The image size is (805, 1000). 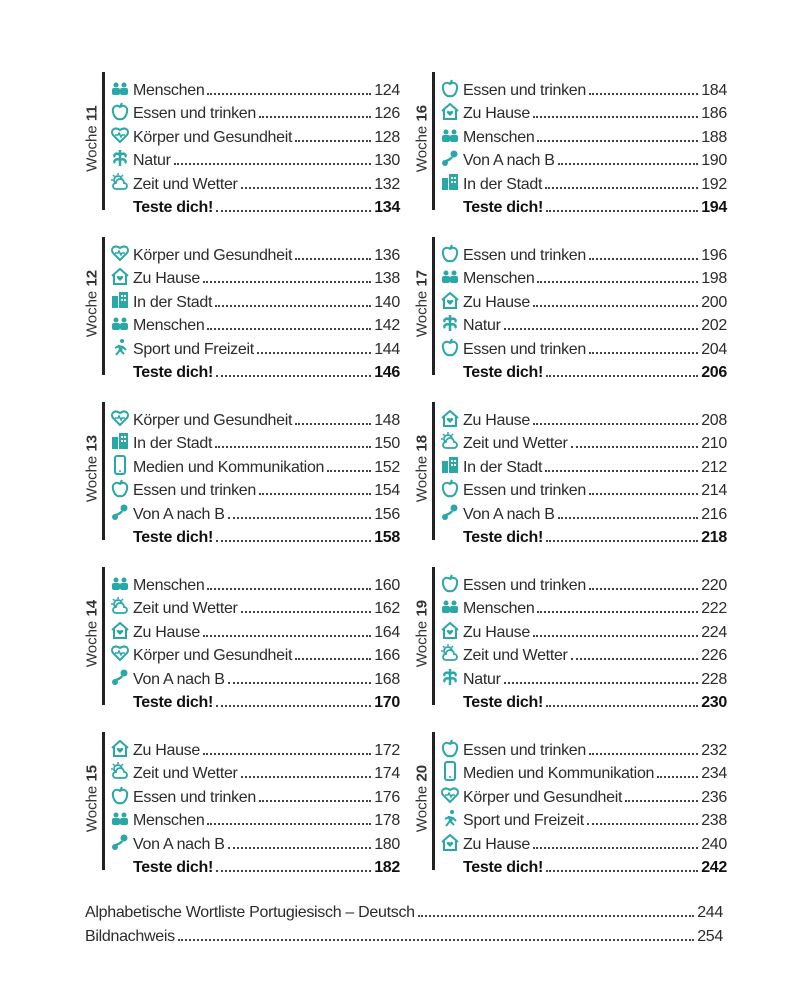 What do you see at coordinates (422, 138) in the screenshot?
I see `week-label: Woche 16` at bounding box center [422, 138].